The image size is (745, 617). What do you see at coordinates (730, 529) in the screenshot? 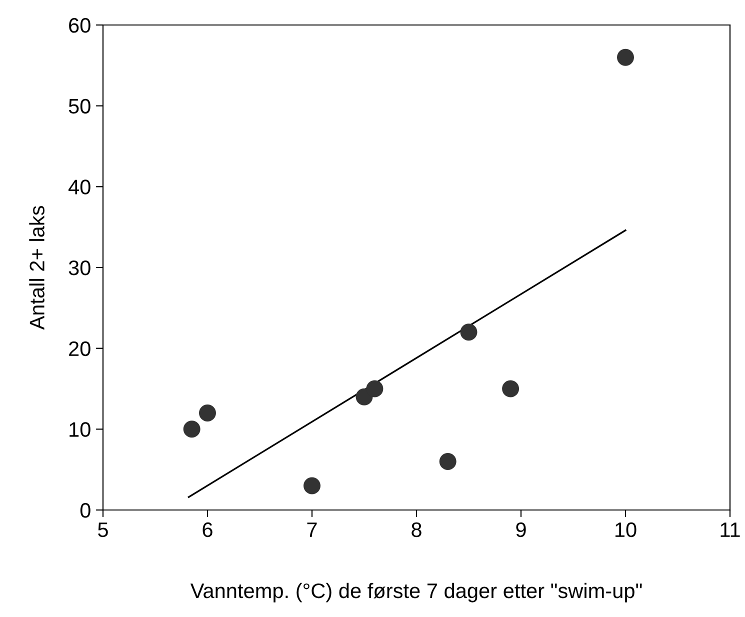
I see `x-tick-label: 11` at bounding box center [730, 529].